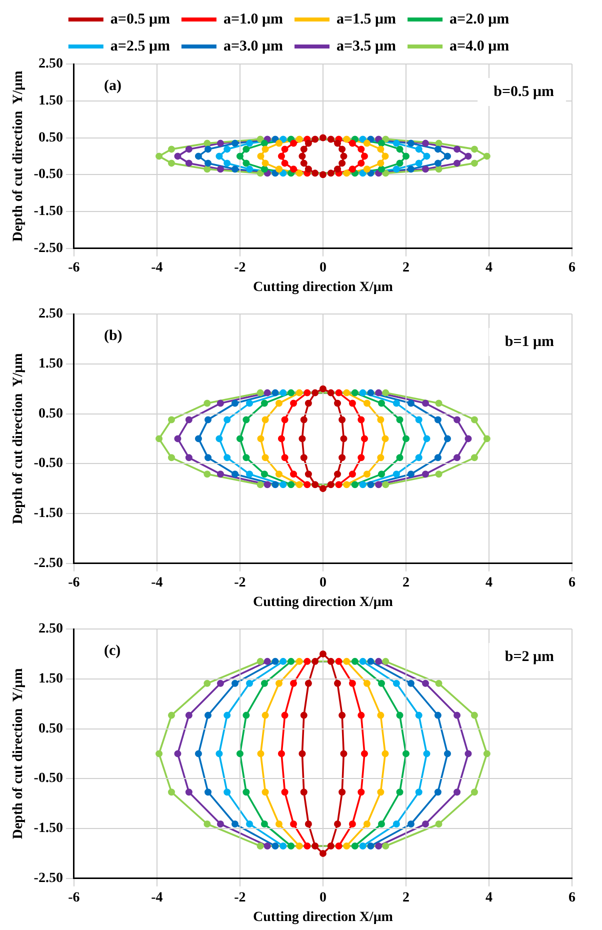 The image size is (602, 930). What do you see at coordinates (74, 898) in the screenshot?
I see `x-tick-label: -6` at bounding box center [74, 898].